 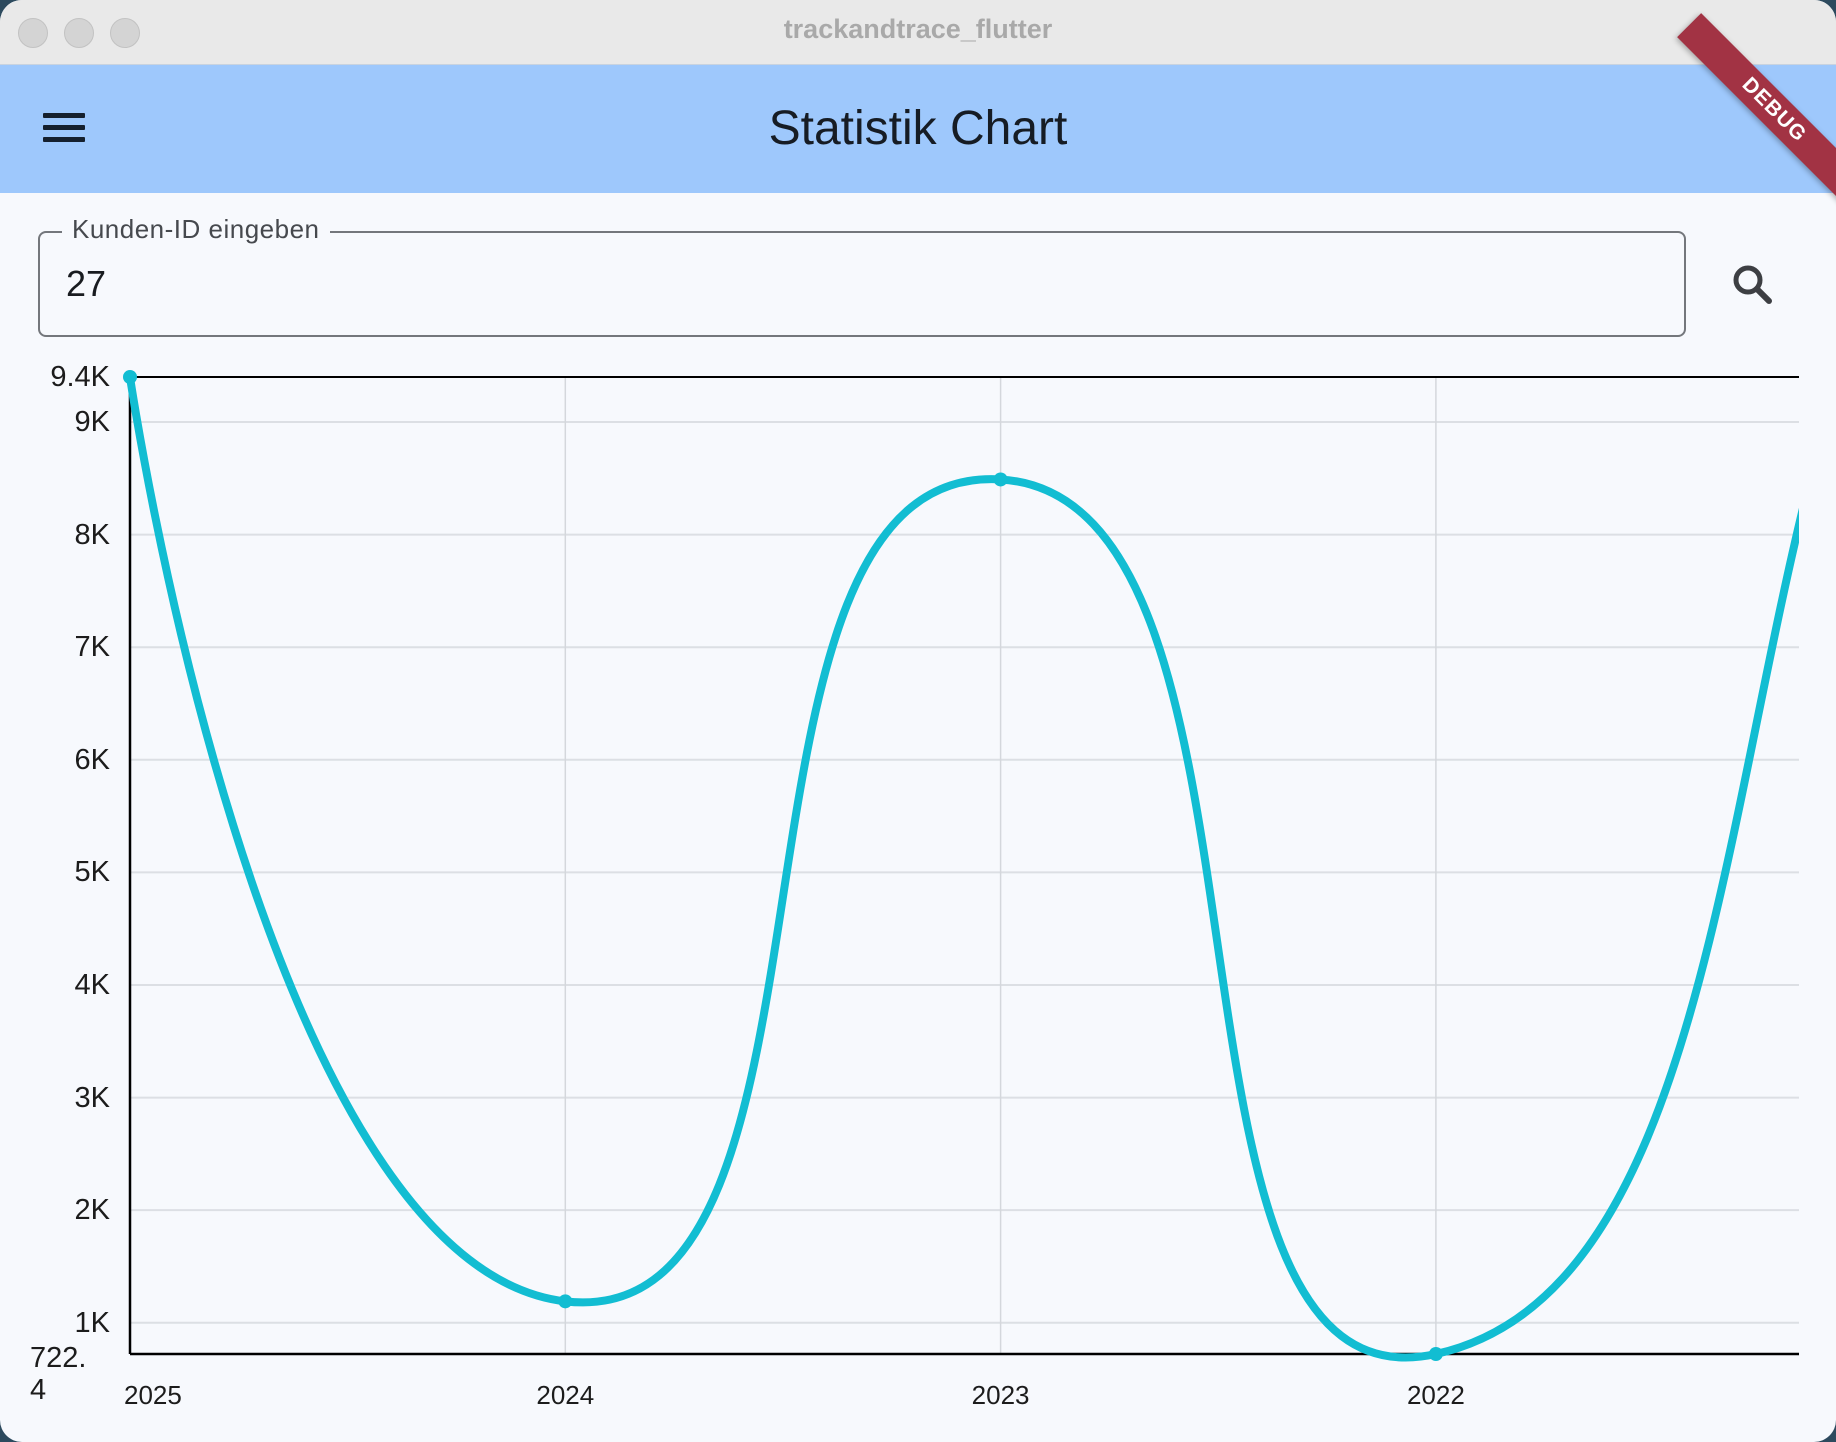 What do you see at coordinates (63, 128) in the screenshot?
I see `hamburger-menu-icon` at bounding box center [63, 128].